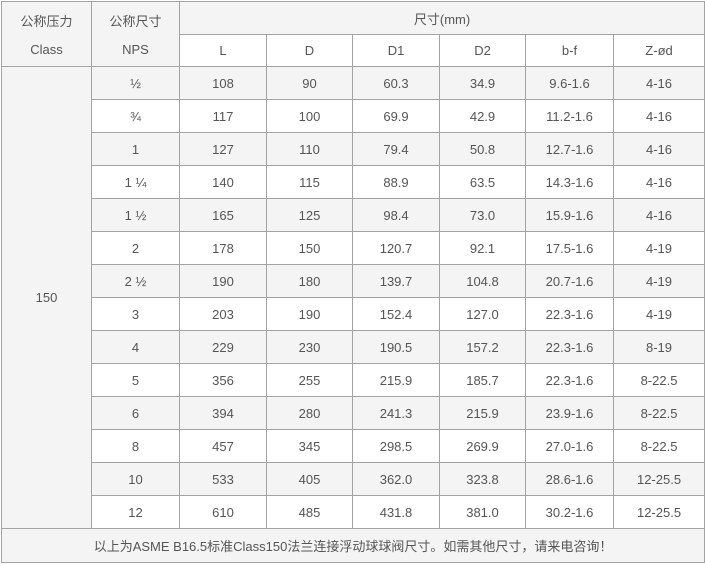  I want to click on cell-bf: 23.9-1.6, so click(569, 413).